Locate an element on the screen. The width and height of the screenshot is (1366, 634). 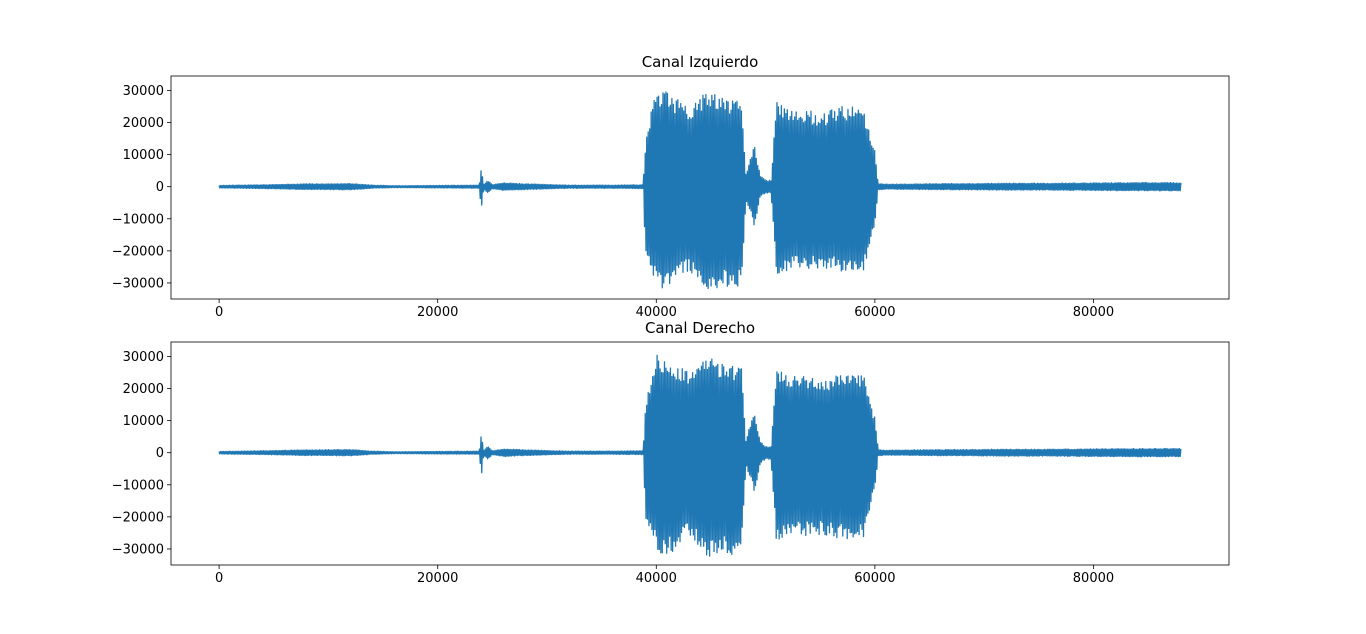
chart-title: Canal Izquierdo is located at coordinates (700, 62).